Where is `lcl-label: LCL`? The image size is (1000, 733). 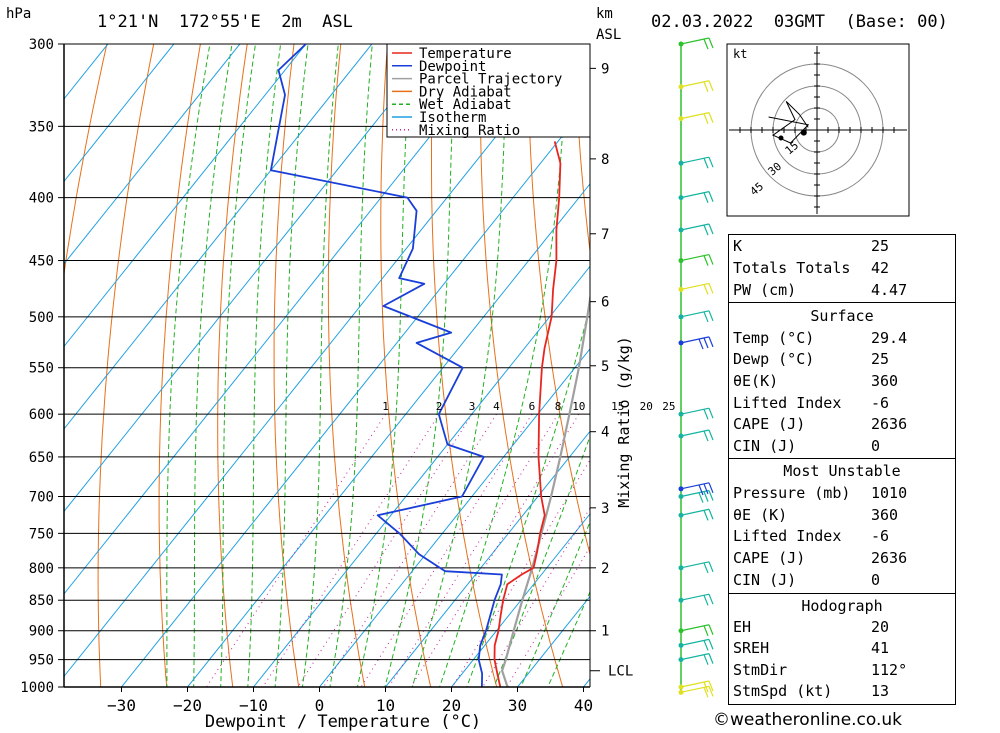
lcl-label: LCL is located at coordinates (620, 672).